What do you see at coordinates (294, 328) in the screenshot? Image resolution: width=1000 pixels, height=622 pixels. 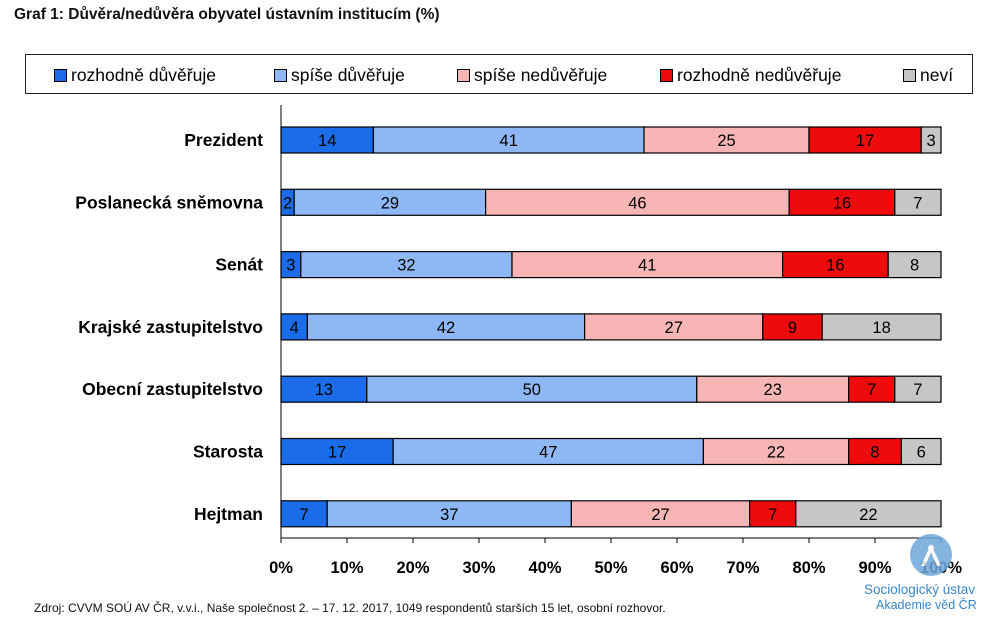 I see `data-label: 4` at bounding box center [294, 328].